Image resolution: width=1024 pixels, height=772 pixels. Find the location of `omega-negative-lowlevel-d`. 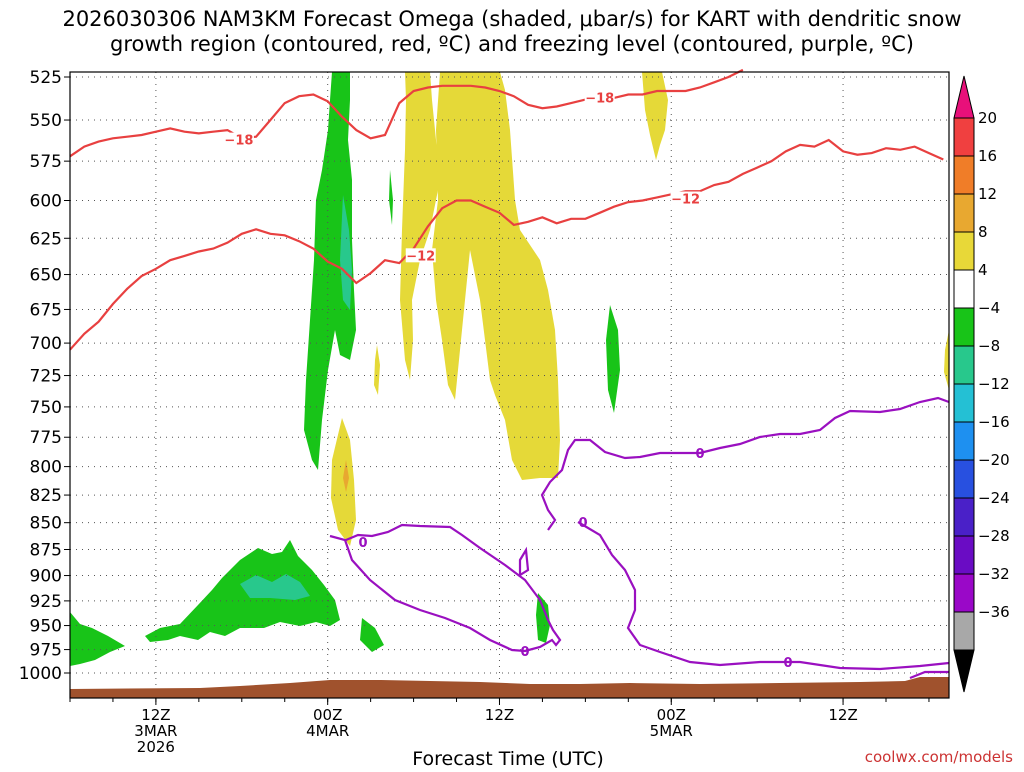

omega-negative-lowlevel-d is located at coordinates (543, 618).